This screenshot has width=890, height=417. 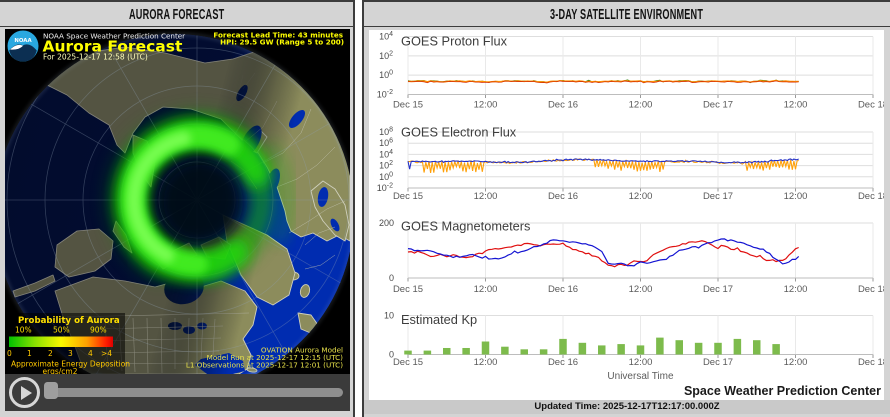 What do you see at coordinates (465, 226) in the screenshot?
I see `chart-title: GOES Magnetometers` at bounding box center [465, 226].